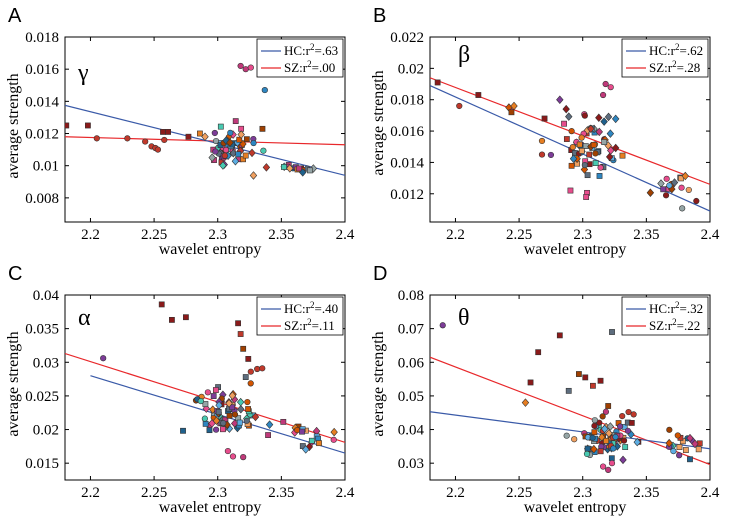  Describe the element at coordinates (411, 363) in the screenshot. I see `panel-d-ytick-label: 0.06` at that location.